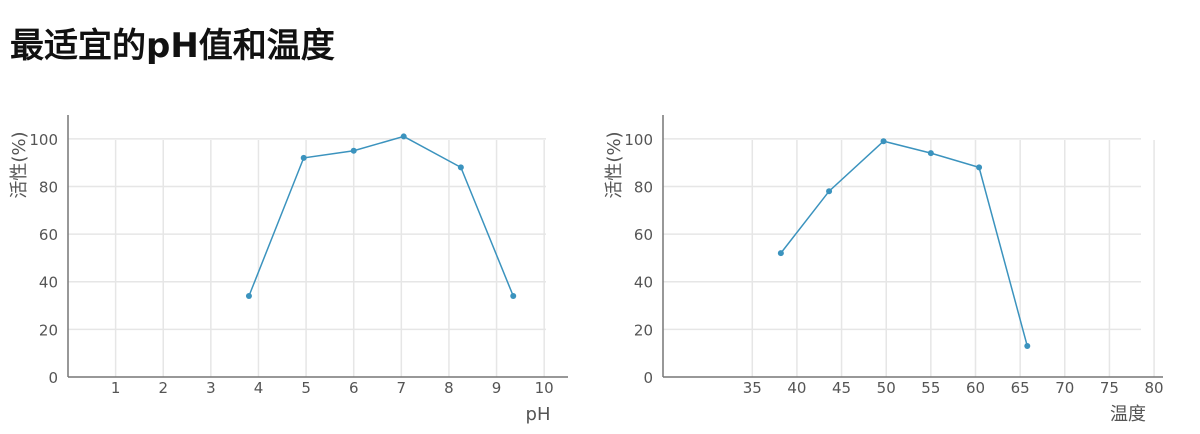  Describe the element at coordinates (1109, 388) in the screenshot. I see `x-tick-label: 75` at that location.